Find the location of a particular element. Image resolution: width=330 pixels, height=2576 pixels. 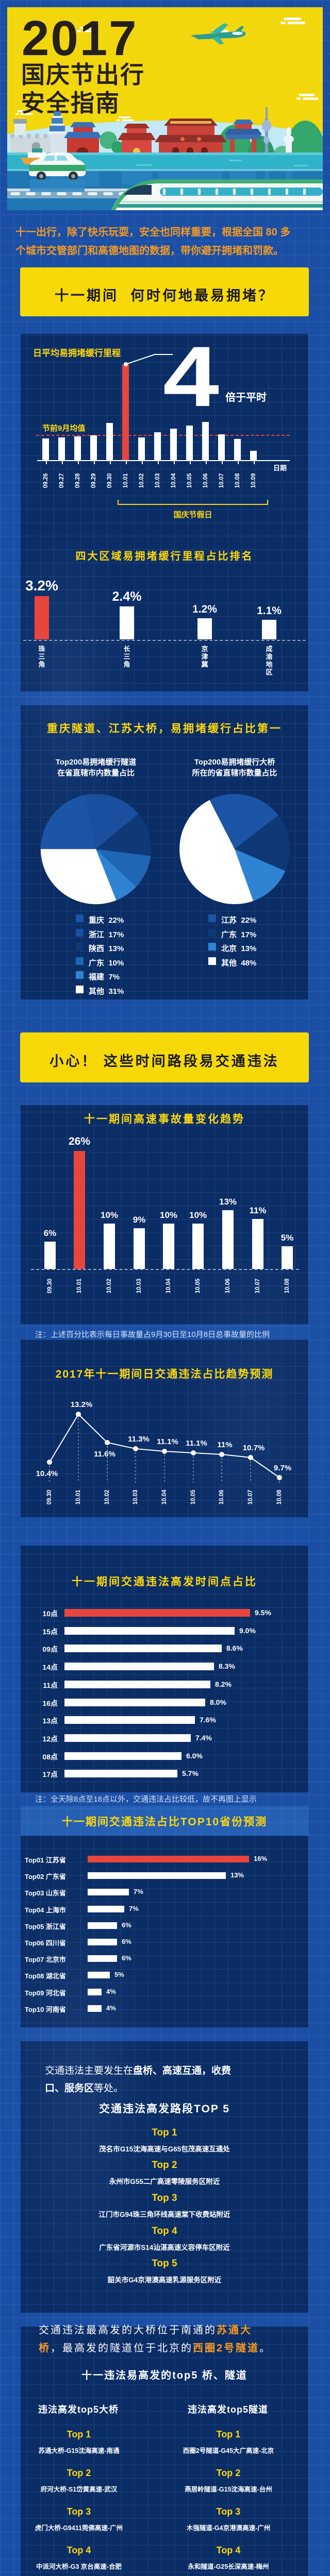

svg-text: 2017 is located at coordinates (80, 38).